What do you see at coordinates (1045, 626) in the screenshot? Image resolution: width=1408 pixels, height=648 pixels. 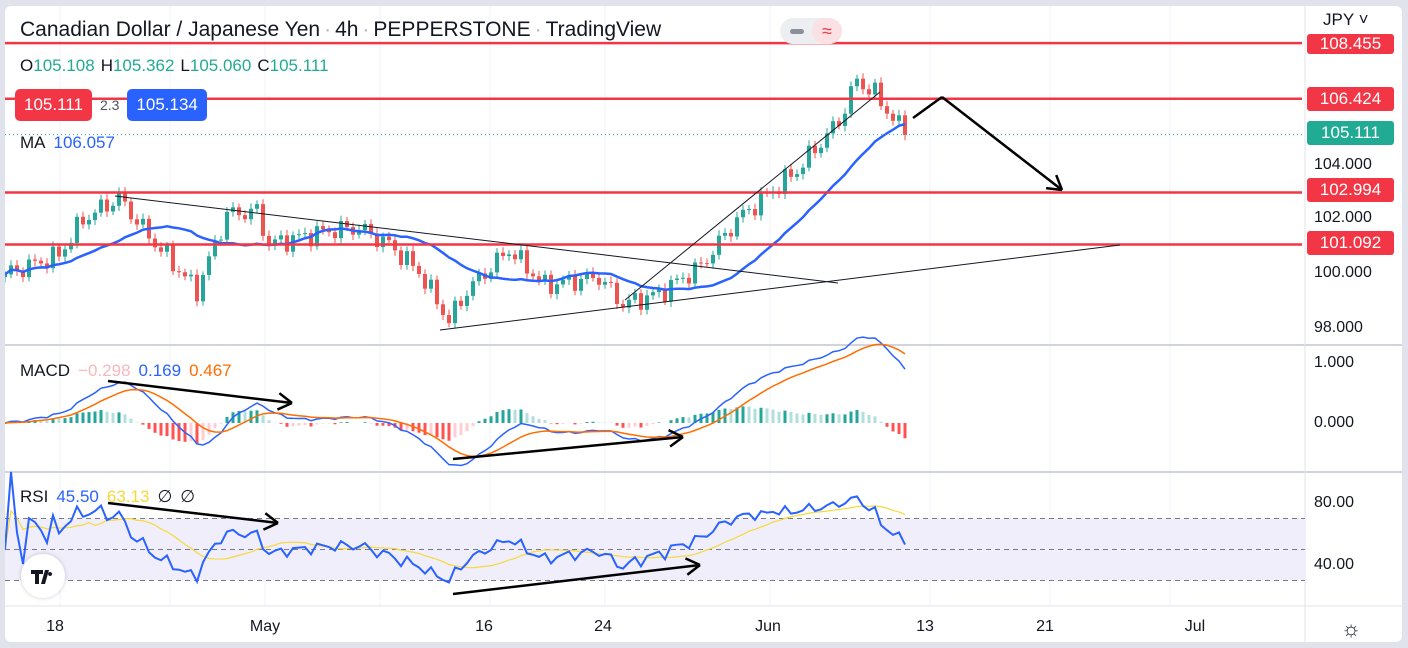 I see `time-tick: 21` at bounding box center [1045, 626].